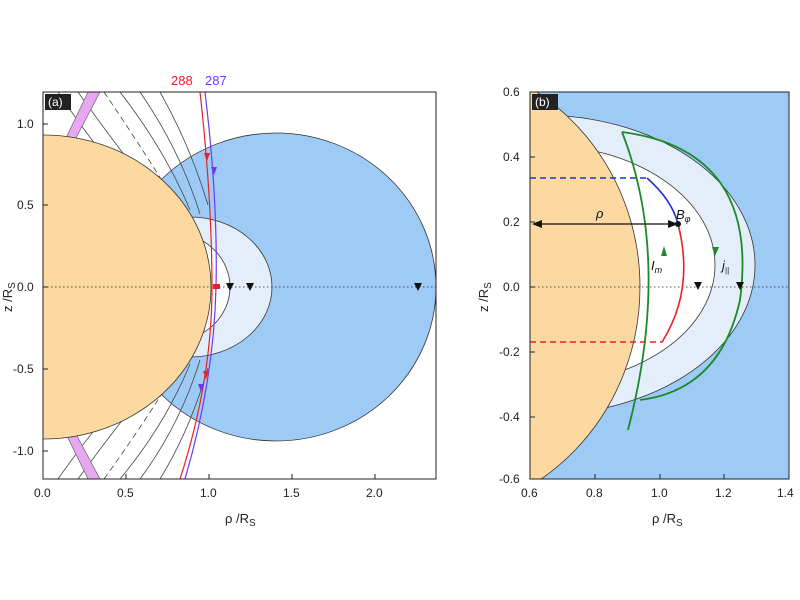  I want to click on rho-label: ρ, so click(599, 213).